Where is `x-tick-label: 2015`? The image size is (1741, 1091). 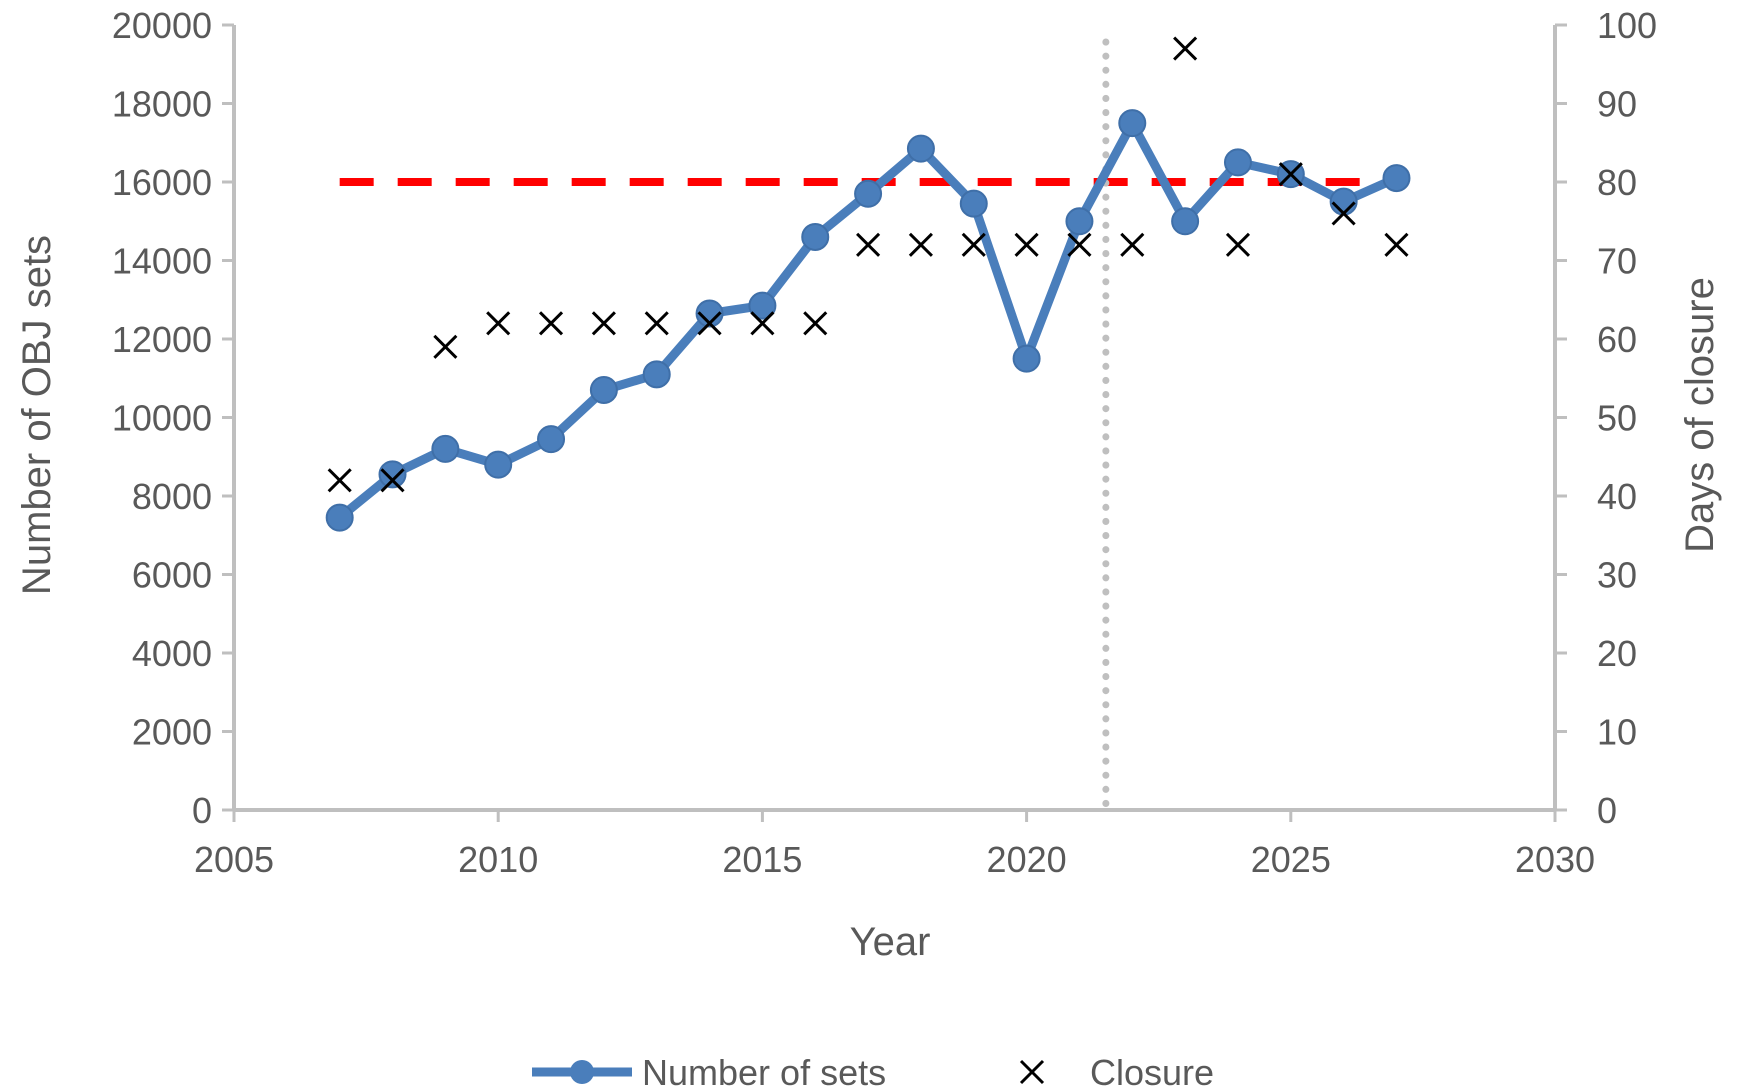 x-tick-label: 2015 is located at coordinates (762, 859).